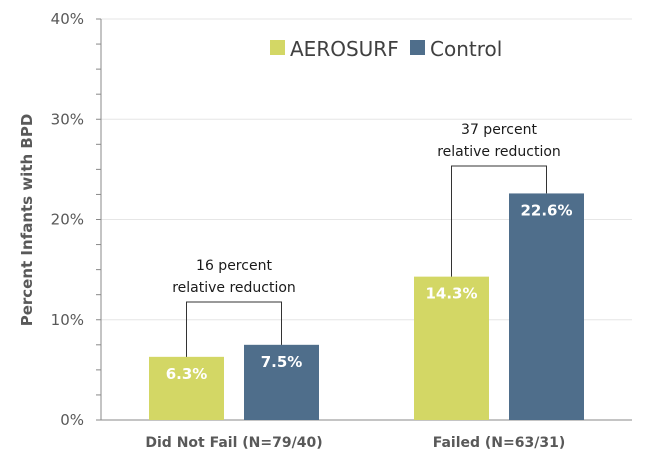 This screenshot has height=463, width=650. What do you see at coordinates (546, 210) in the screenshot?
I see `data-label: 22.6%` at bounding box center [546, 210].